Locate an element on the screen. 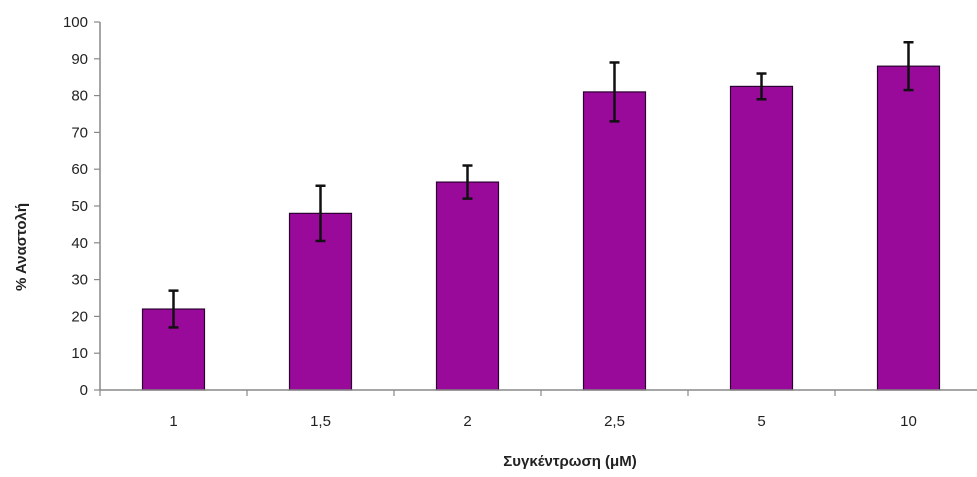 Image resolution: width=977 pixels, height=477 pixels. y-tick-label: 50 is located at coordinates (79, 206).